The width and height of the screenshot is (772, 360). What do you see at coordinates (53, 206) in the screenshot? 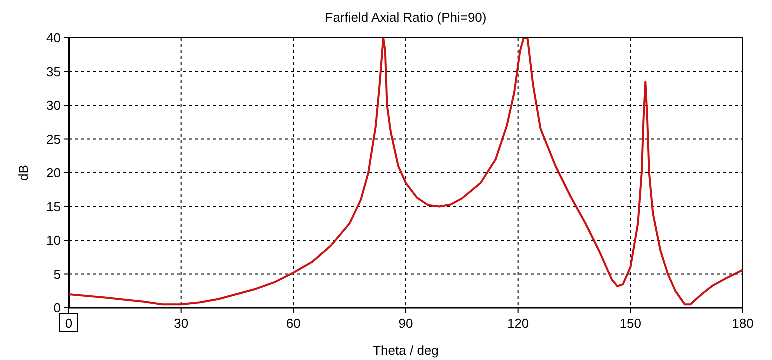
I see `y-tick-label: 15` at bounding box center [53, 206].